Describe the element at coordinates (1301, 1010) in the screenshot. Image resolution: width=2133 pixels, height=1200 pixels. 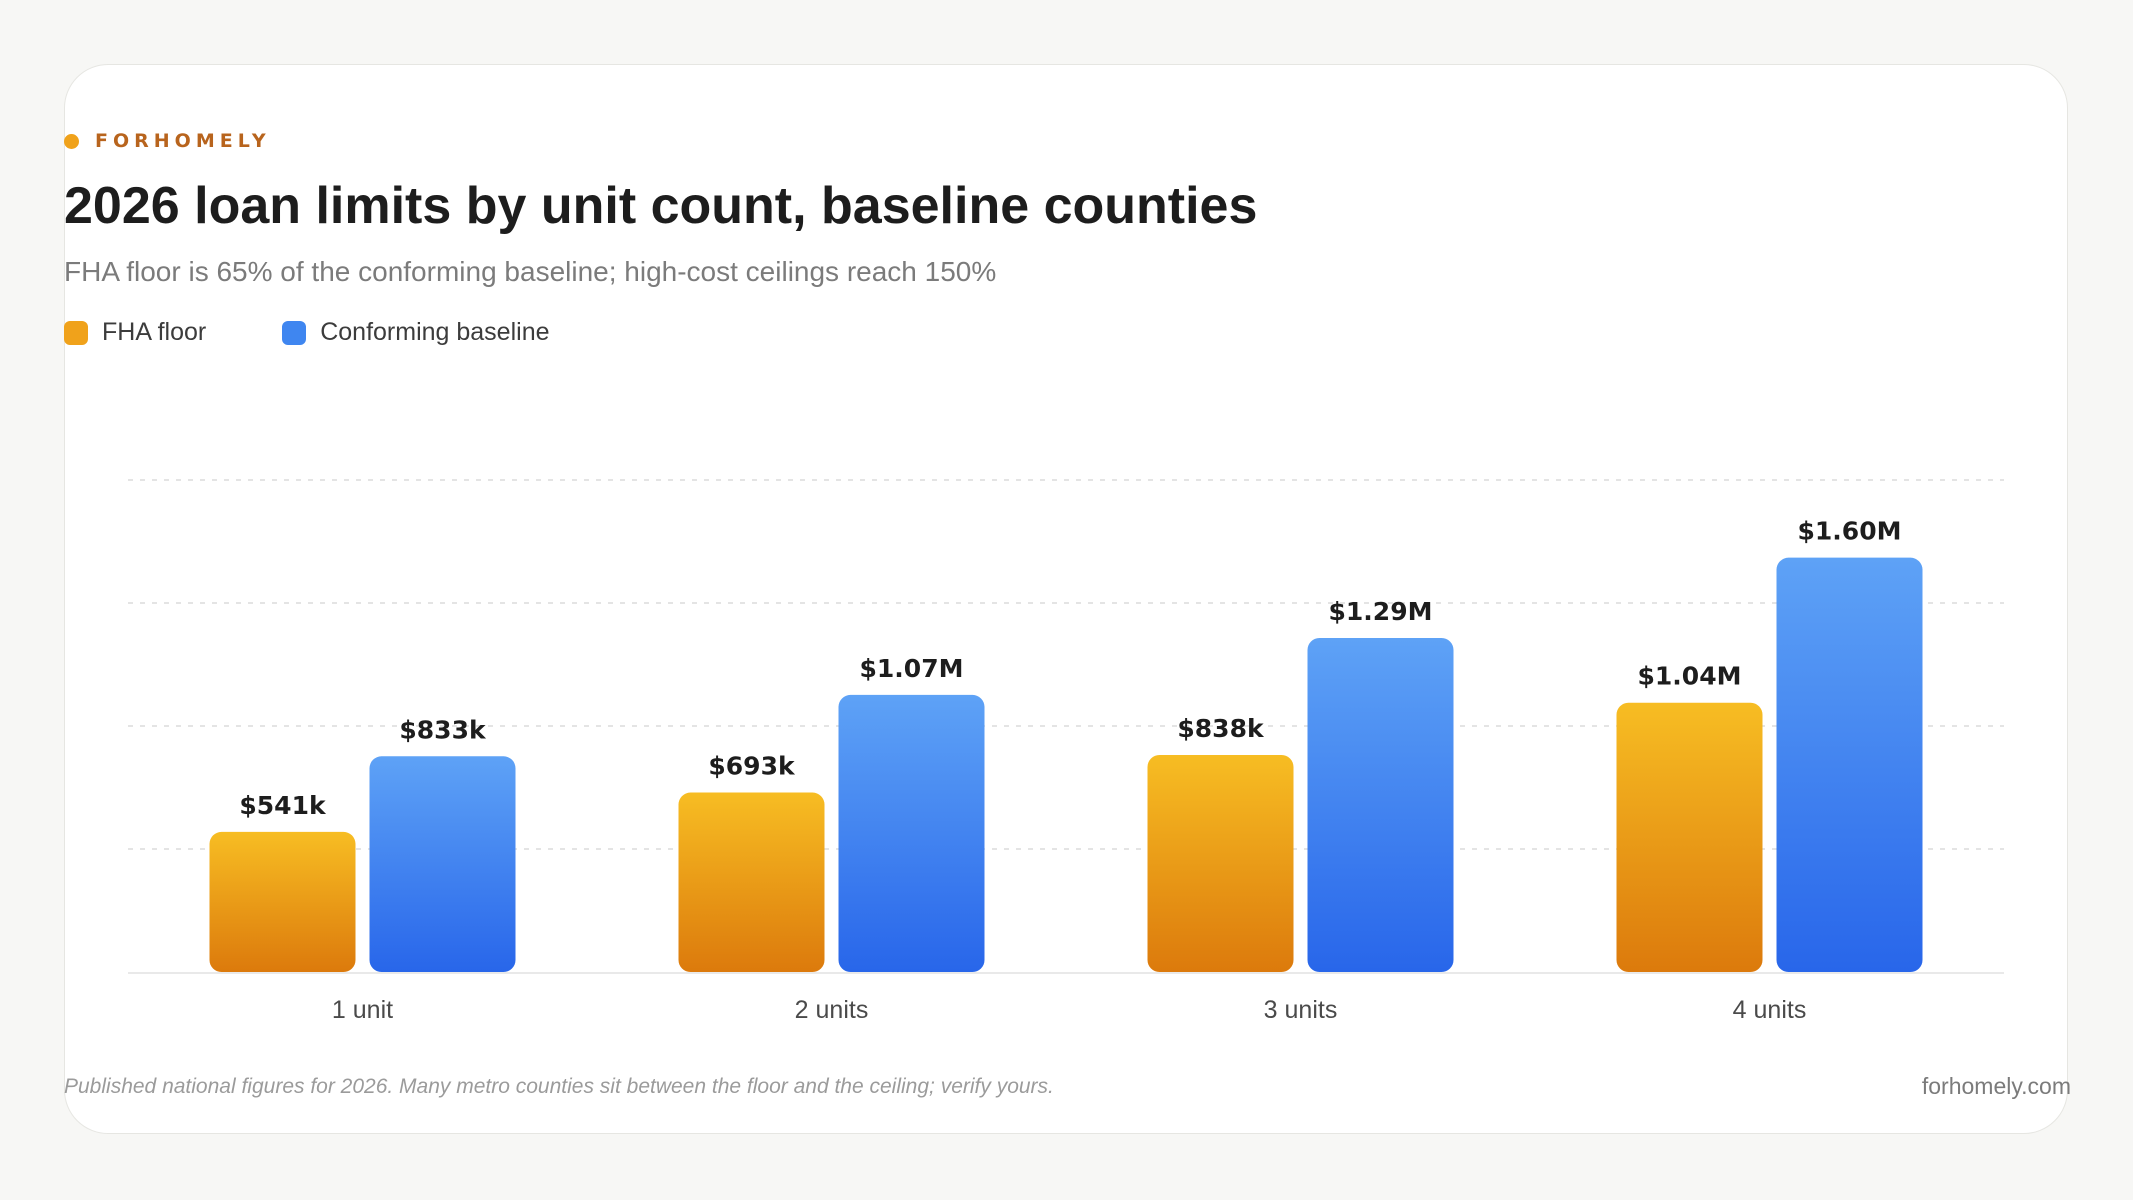
I see `x-tick-label-3: 3 units` at that location.